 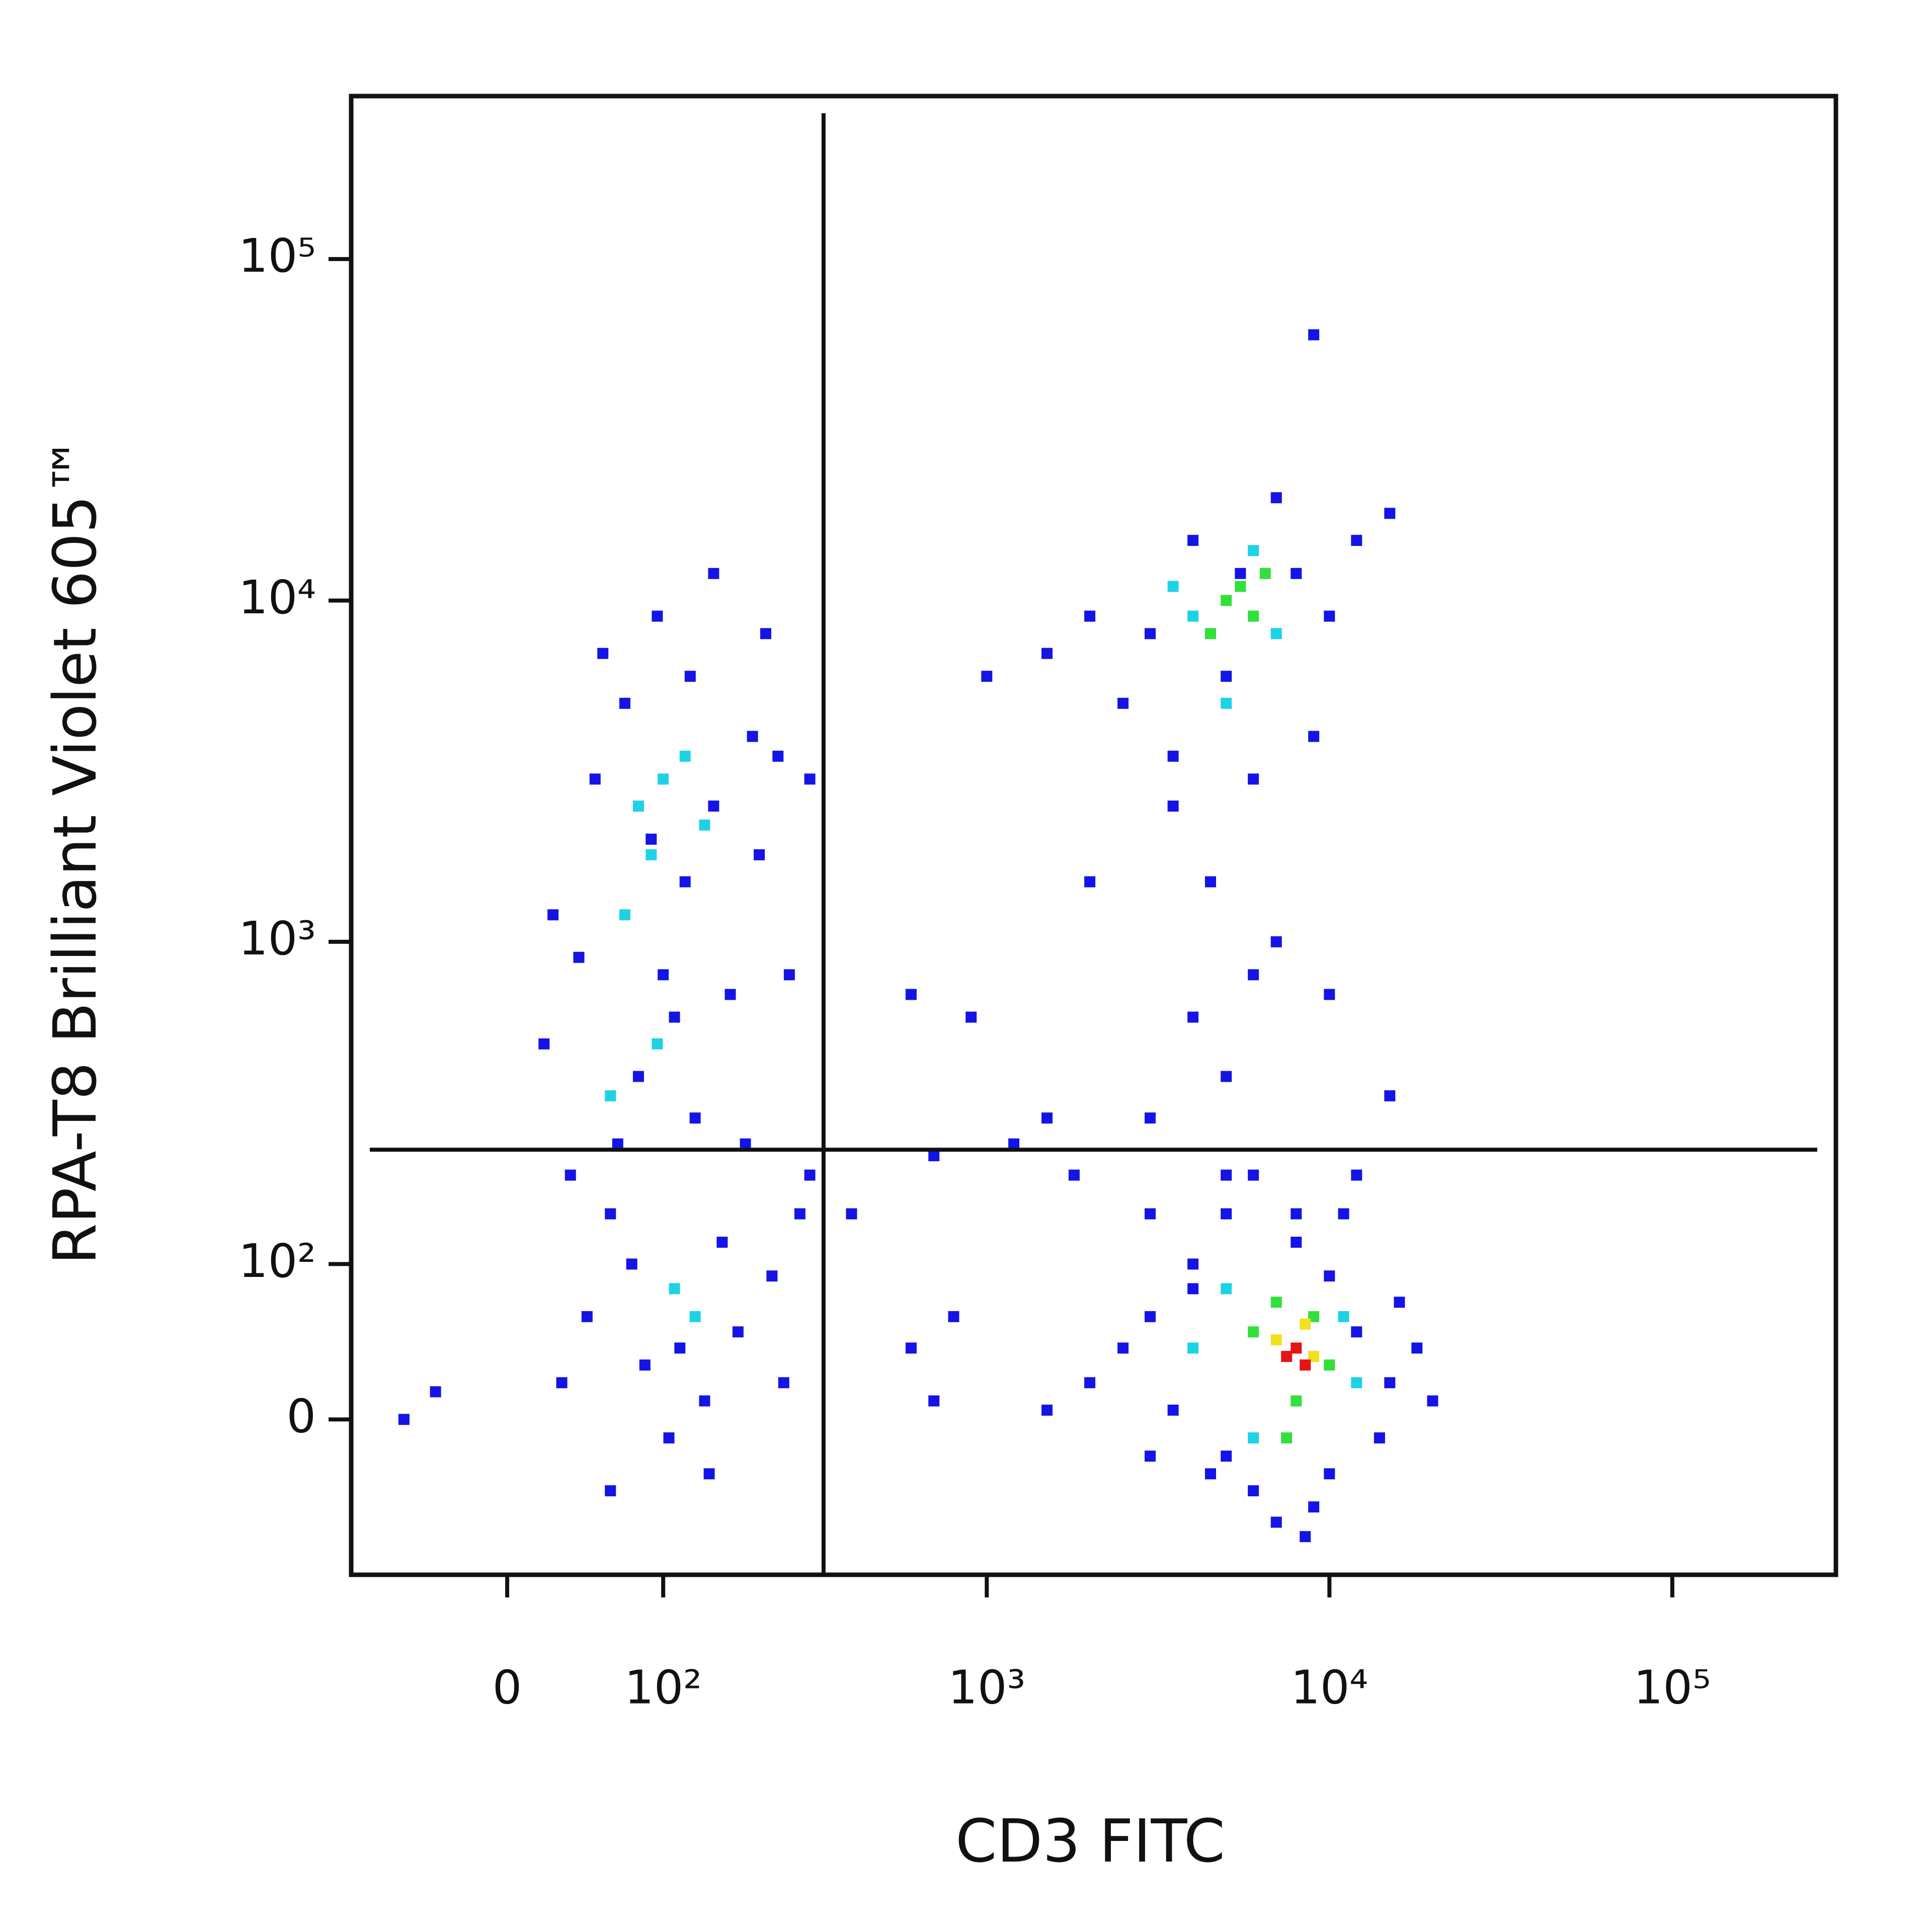 What do you see at coordinates (277, 598) in the screenshot?
I see `y-tick-label: 10⁴` at bounding box center [277, 598].